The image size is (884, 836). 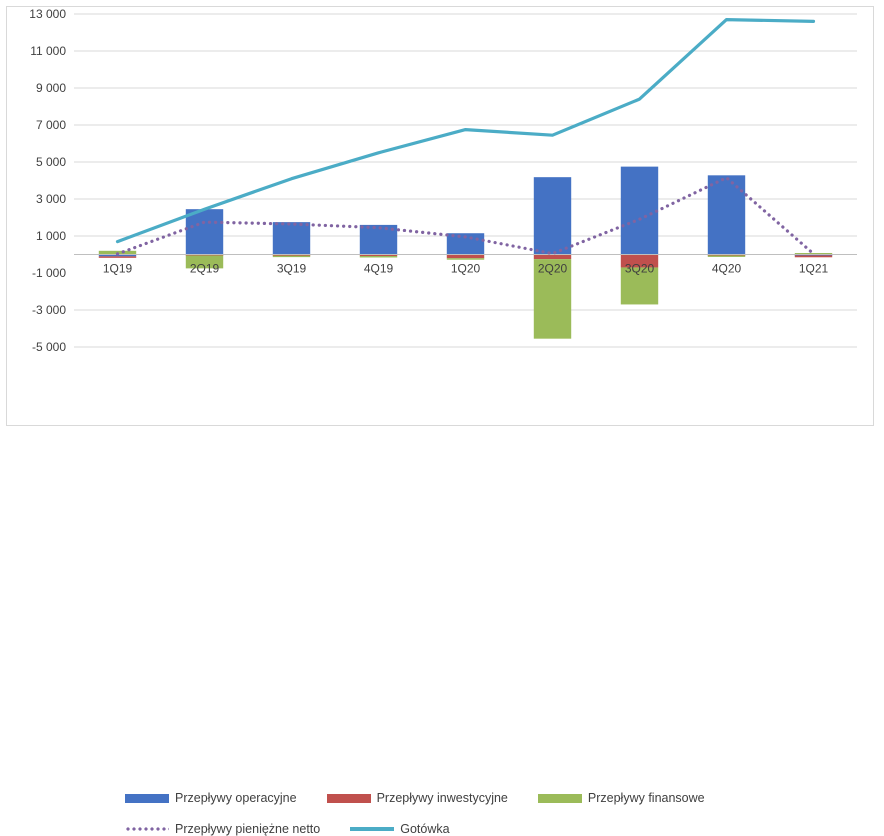 I want to click on x-tick-label: 1Q20, so click(x=466, y=269).